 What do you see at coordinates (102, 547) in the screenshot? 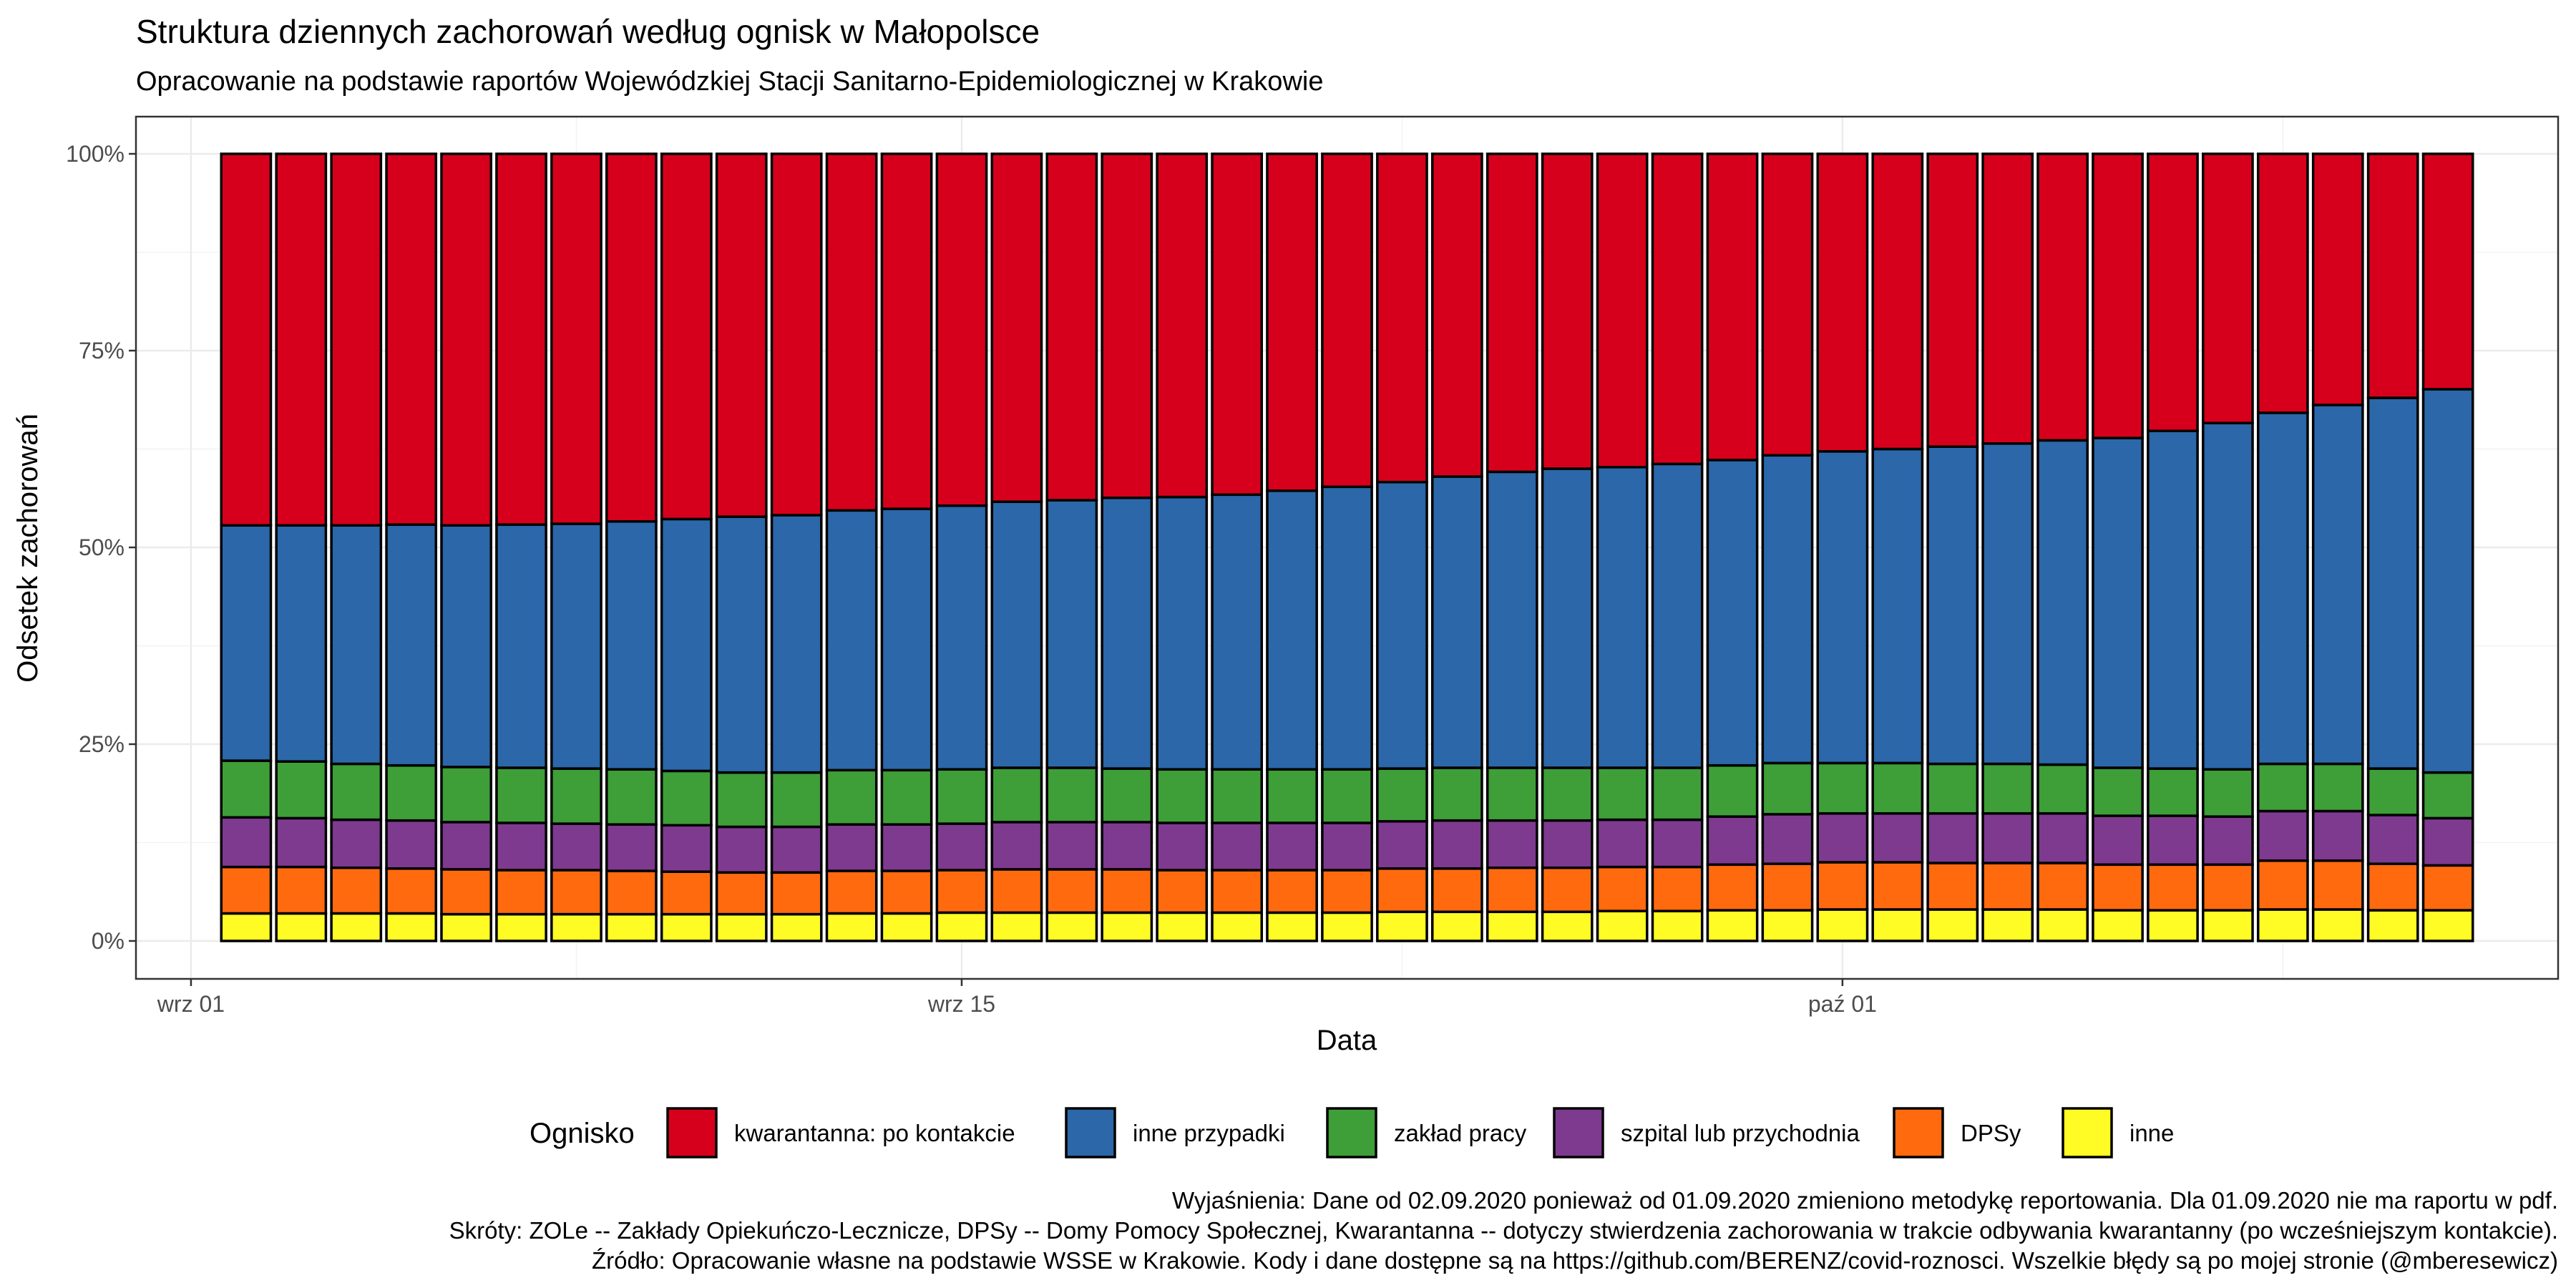
I see `y-tick-label: 50%` at bounding box center [102, 547].